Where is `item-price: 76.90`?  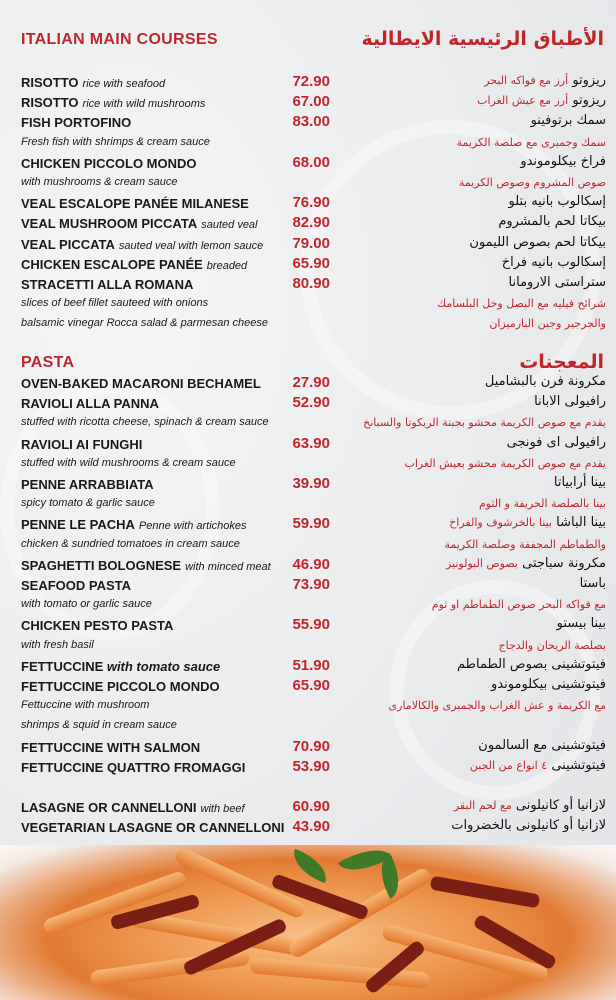 item-price: 76.90 is located at coordinates (311, 203).